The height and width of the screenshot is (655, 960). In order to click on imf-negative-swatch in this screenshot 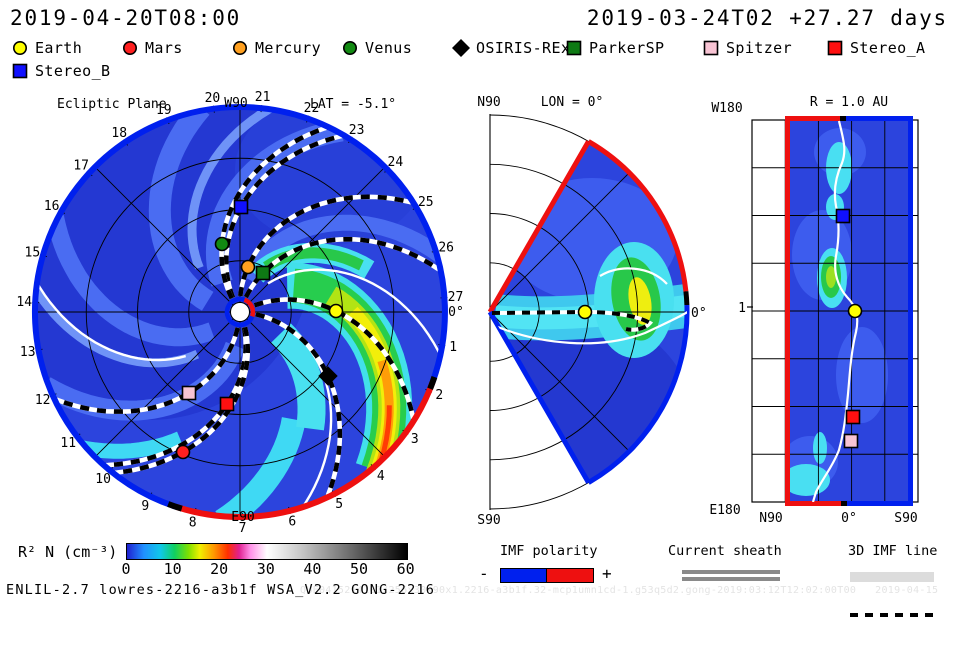, I will do `click(523, 575)`.